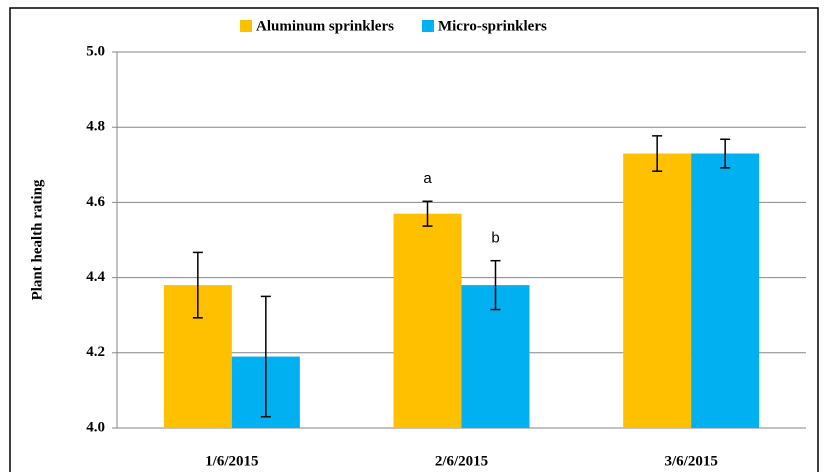 This screenshot has width=824, height=472. What do you see at coordinates (495, 238) in the screenshot?
I see `annotation: b` at bounding box center [495, 238].